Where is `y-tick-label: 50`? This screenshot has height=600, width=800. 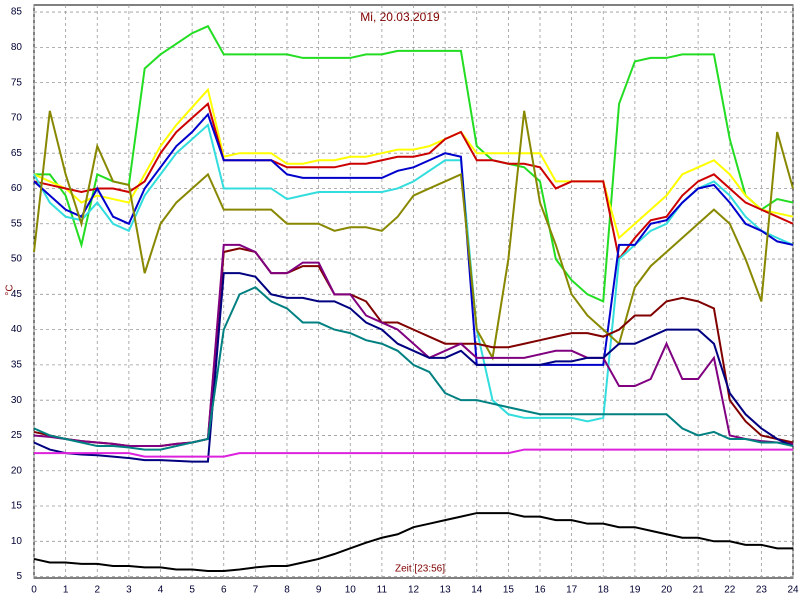
y-tick-label: 50 is located at coordinates (17, 259).